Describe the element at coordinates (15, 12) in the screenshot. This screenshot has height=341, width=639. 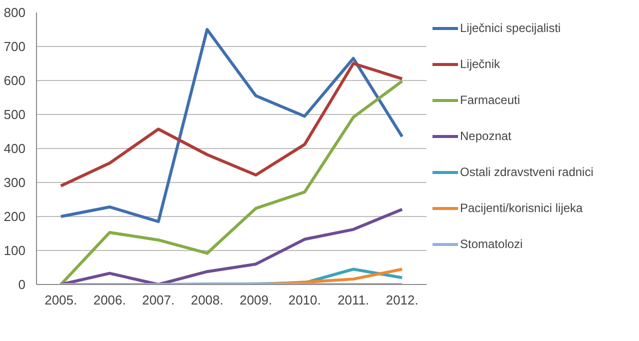
I see `y-tick-label: 800` at that location.